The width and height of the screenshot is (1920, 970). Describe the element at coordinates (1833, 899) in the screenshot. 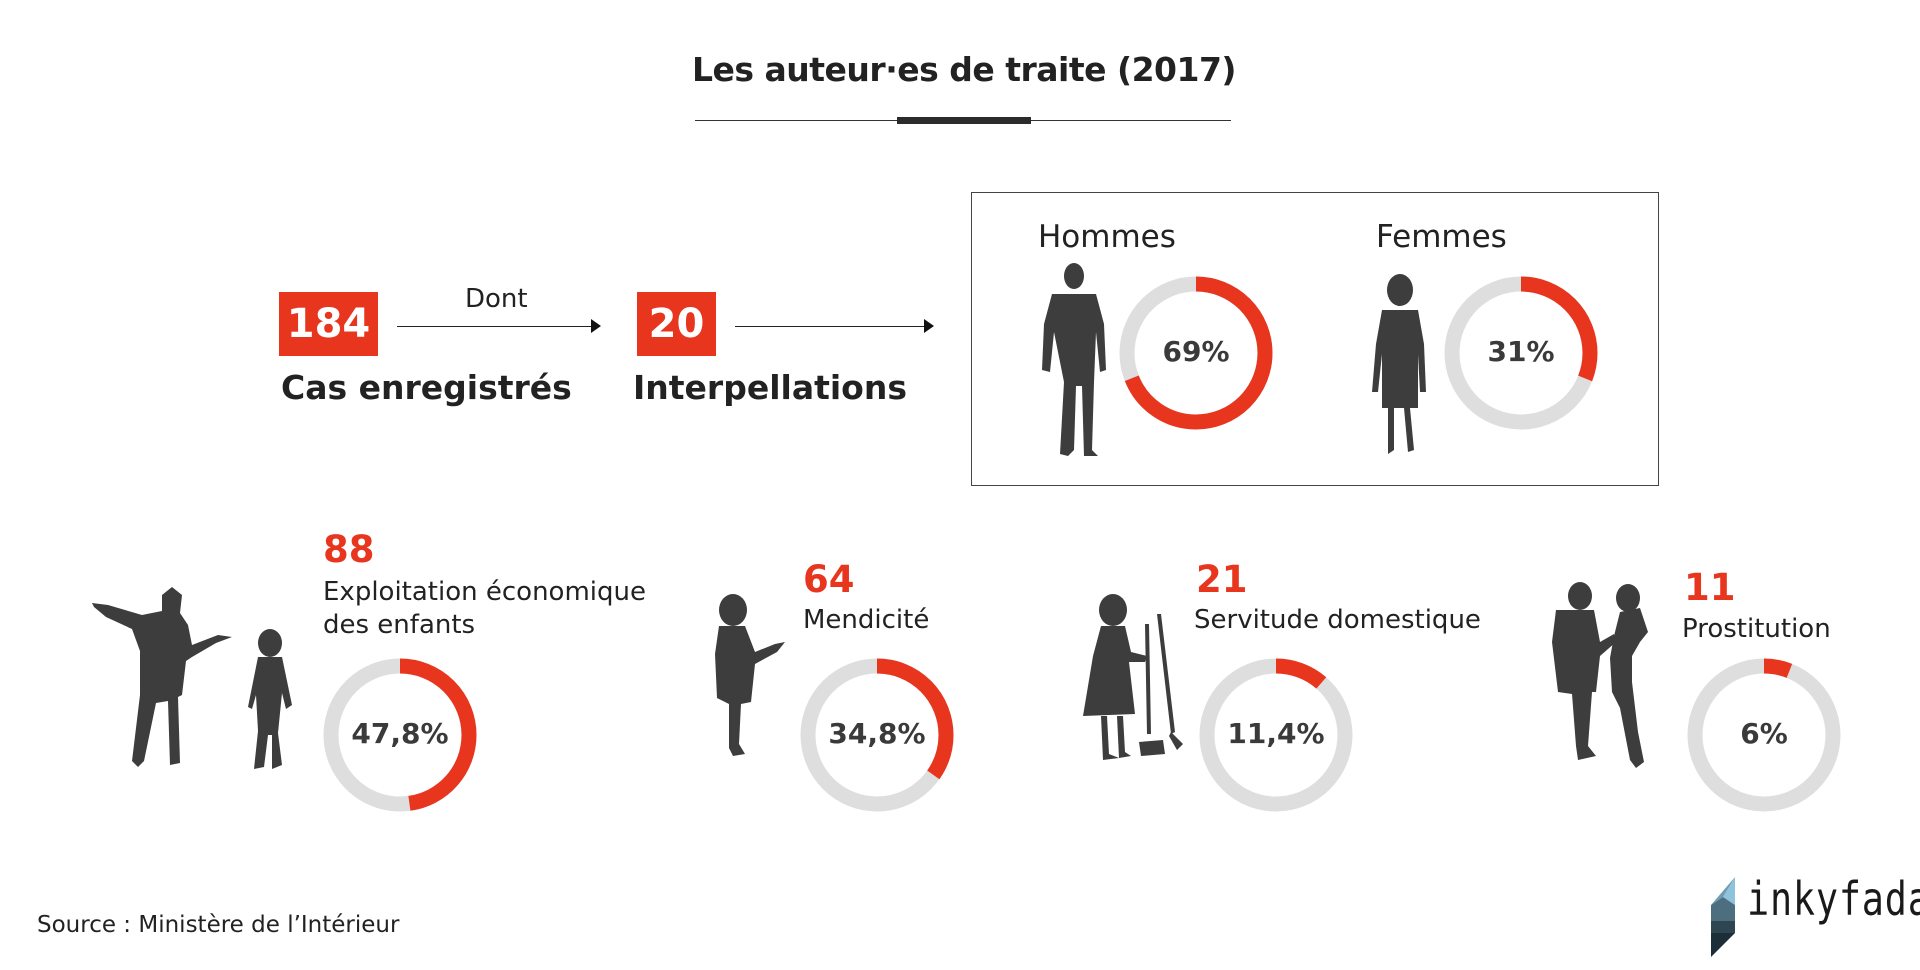

I see `inkyfada-logo-text: inkyfada` at that location.